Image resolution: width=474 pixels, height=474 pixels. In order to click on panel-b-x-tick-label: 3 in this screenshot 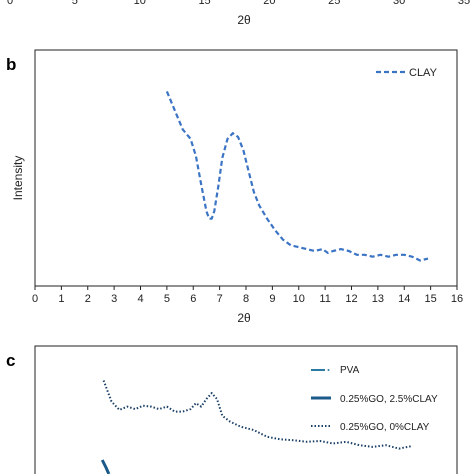, I will do `click(114, 299)`.